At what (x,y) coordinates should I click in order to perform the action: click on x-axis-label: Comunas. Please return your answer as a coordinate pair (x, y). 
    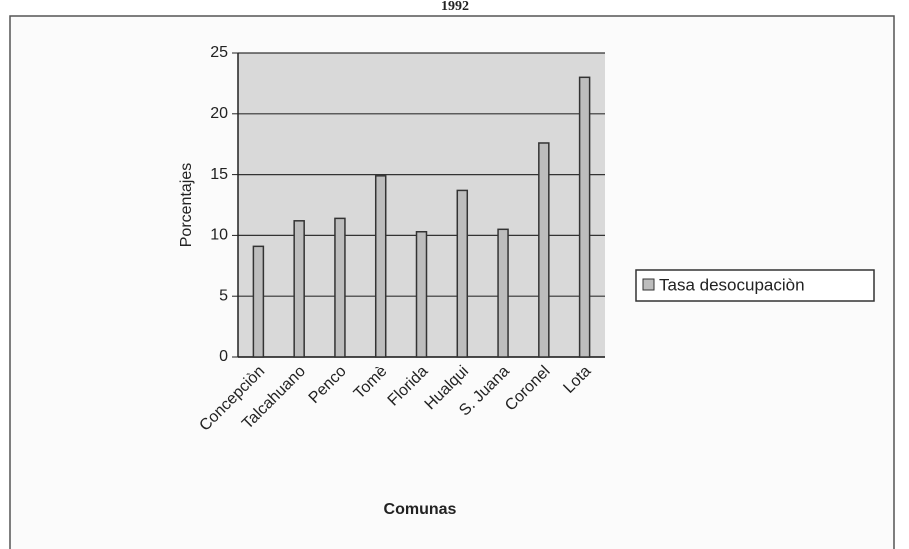
    Looking at the image, I should click on (420, 509).